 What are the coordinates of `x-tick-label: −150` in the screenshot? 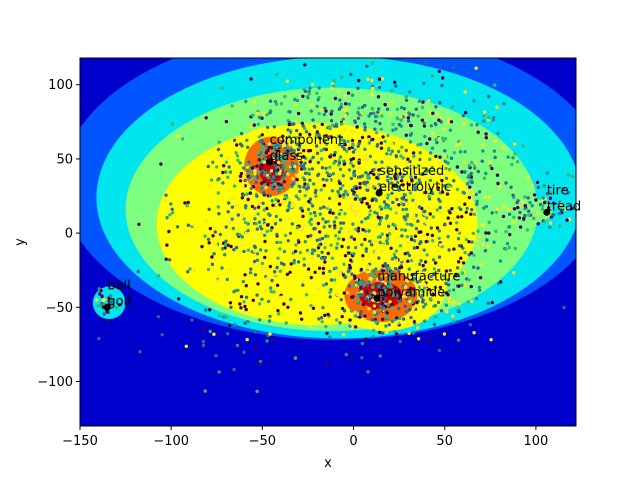 It's located at (80, 441).